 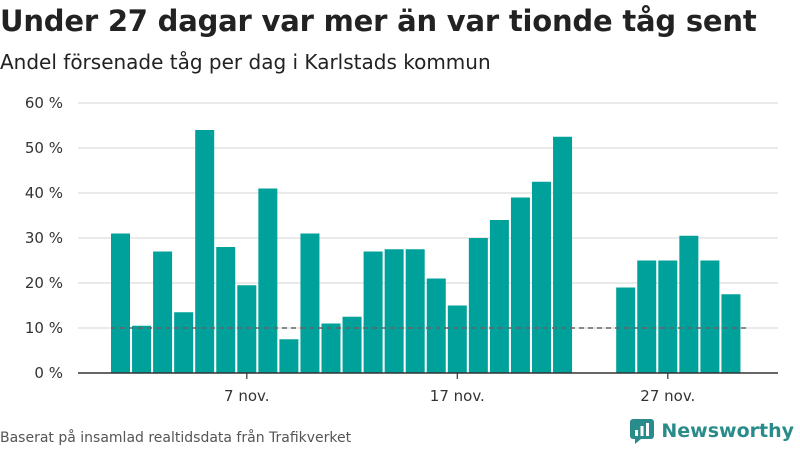 I want to click on y-tick-label: 40 %, so click(x=44, y=193).